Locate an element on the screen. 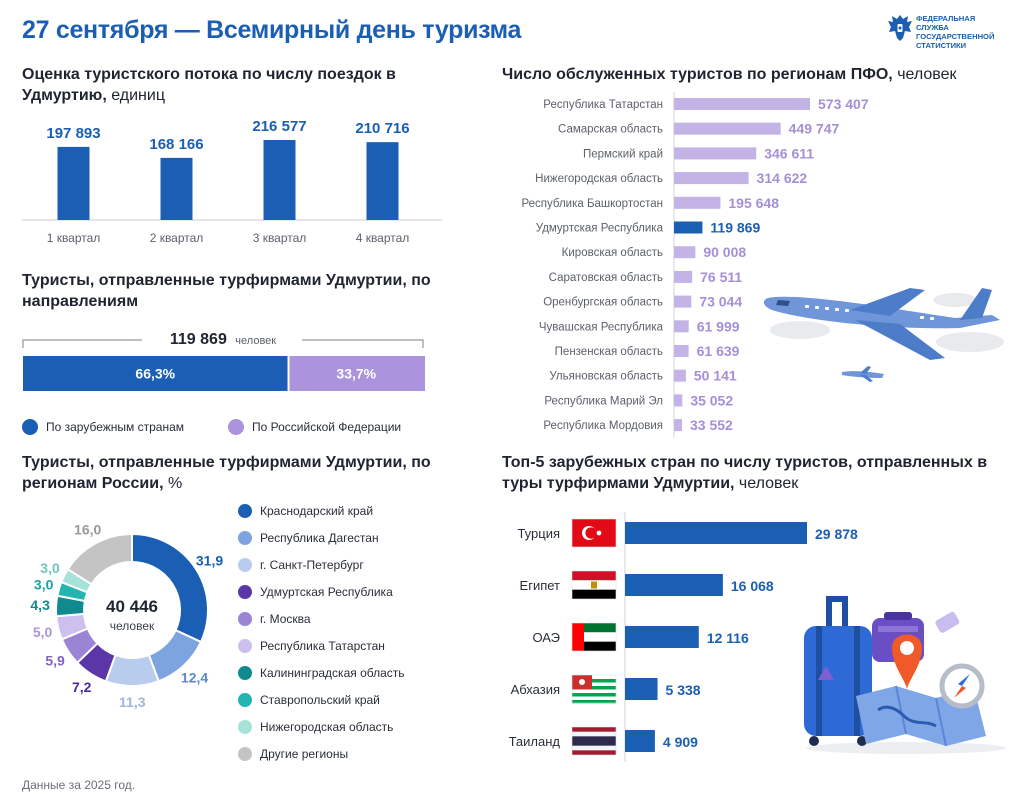  pfo-region-label: Чувашская Республика is located at coordinates (601, 327).